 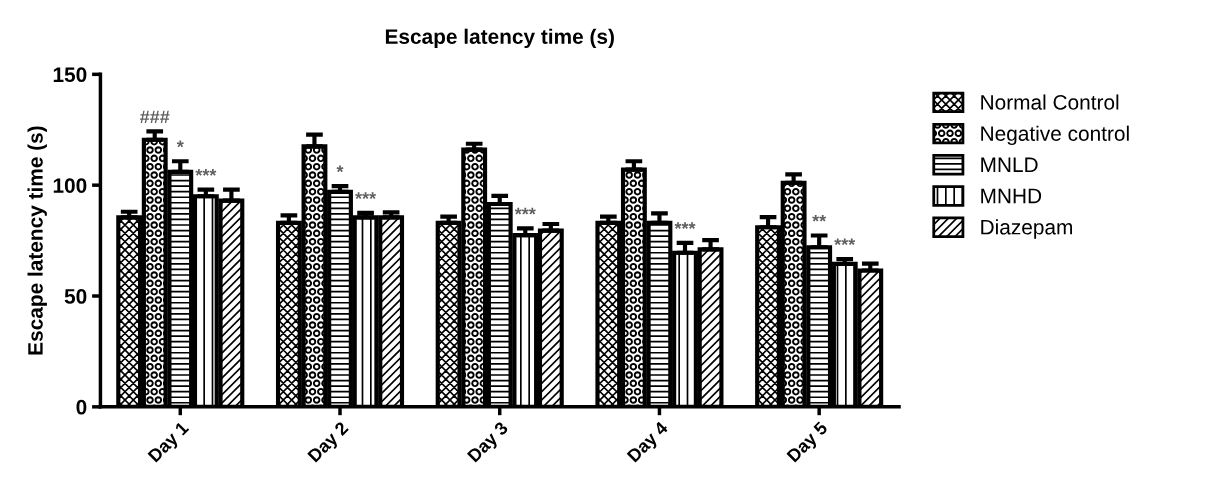 What do you see at coordinates (1011, 196) in the screenshot?
I see `legend-label: MNHD` at bounding box center [1011, 196].